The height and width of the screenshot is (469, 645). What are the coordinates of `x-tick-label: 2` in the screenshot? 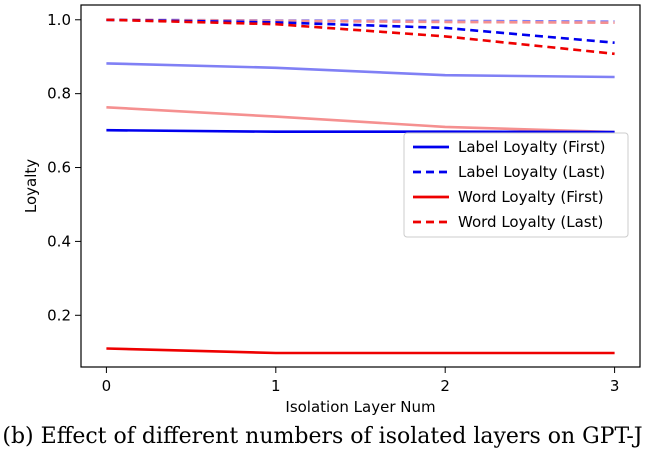 It's located at (445, 386).